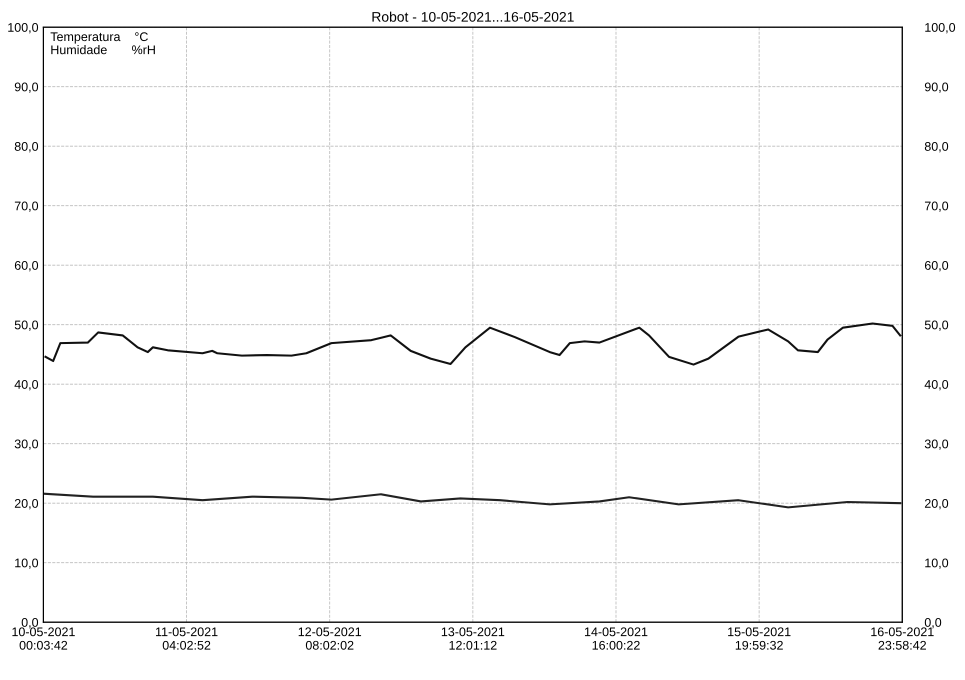 The width and height of the screenshot is (965, 680). What do you see at coordinates (473, 17) in the screenshot?
I see `chart-title: Robot - 10-05-2021...16-05-2021` at bounding box center [473, 17].